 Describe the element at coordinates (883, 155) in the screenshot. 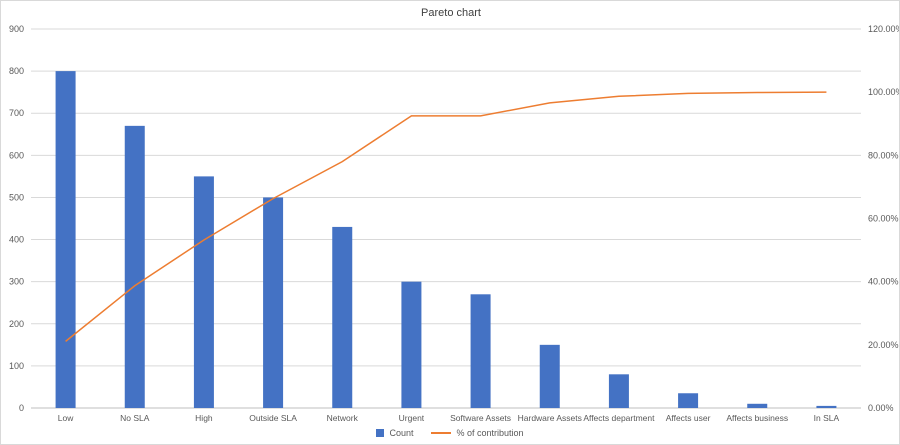

I see `right-axis-tick-label: 80.00%` at that location.